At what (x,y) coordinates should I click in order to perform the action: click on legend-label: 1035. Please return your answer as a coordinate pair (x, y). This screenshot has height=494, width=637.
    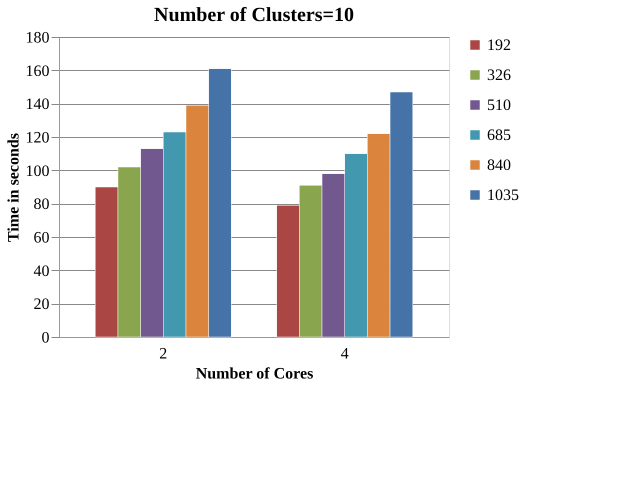
    Looking at the image, I should click on (503, 195).